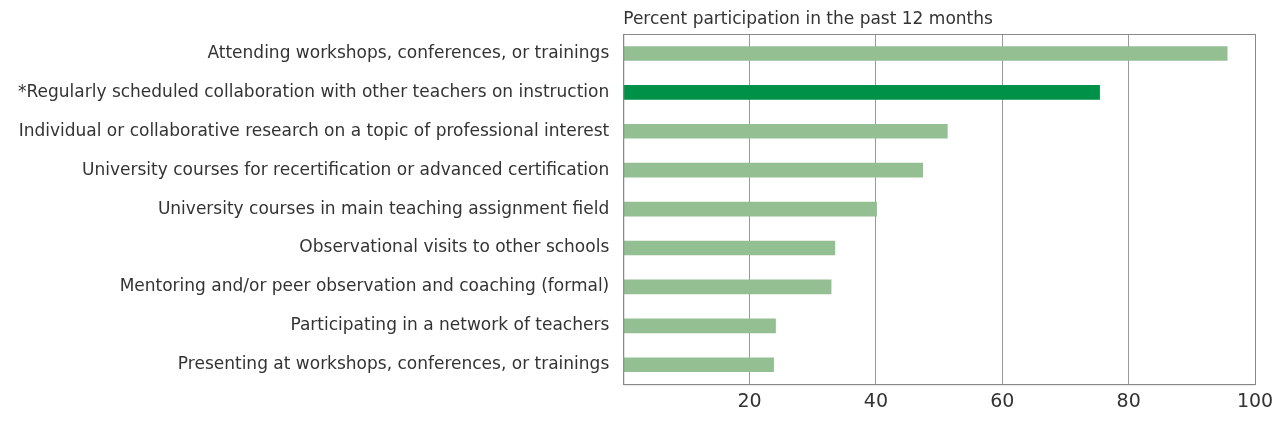  Describe the element at coordinates (313, 90) in the screenshot. I see `y-tick-label: *Regularly scheduled collaboration with other teachers on instruction` at that location.